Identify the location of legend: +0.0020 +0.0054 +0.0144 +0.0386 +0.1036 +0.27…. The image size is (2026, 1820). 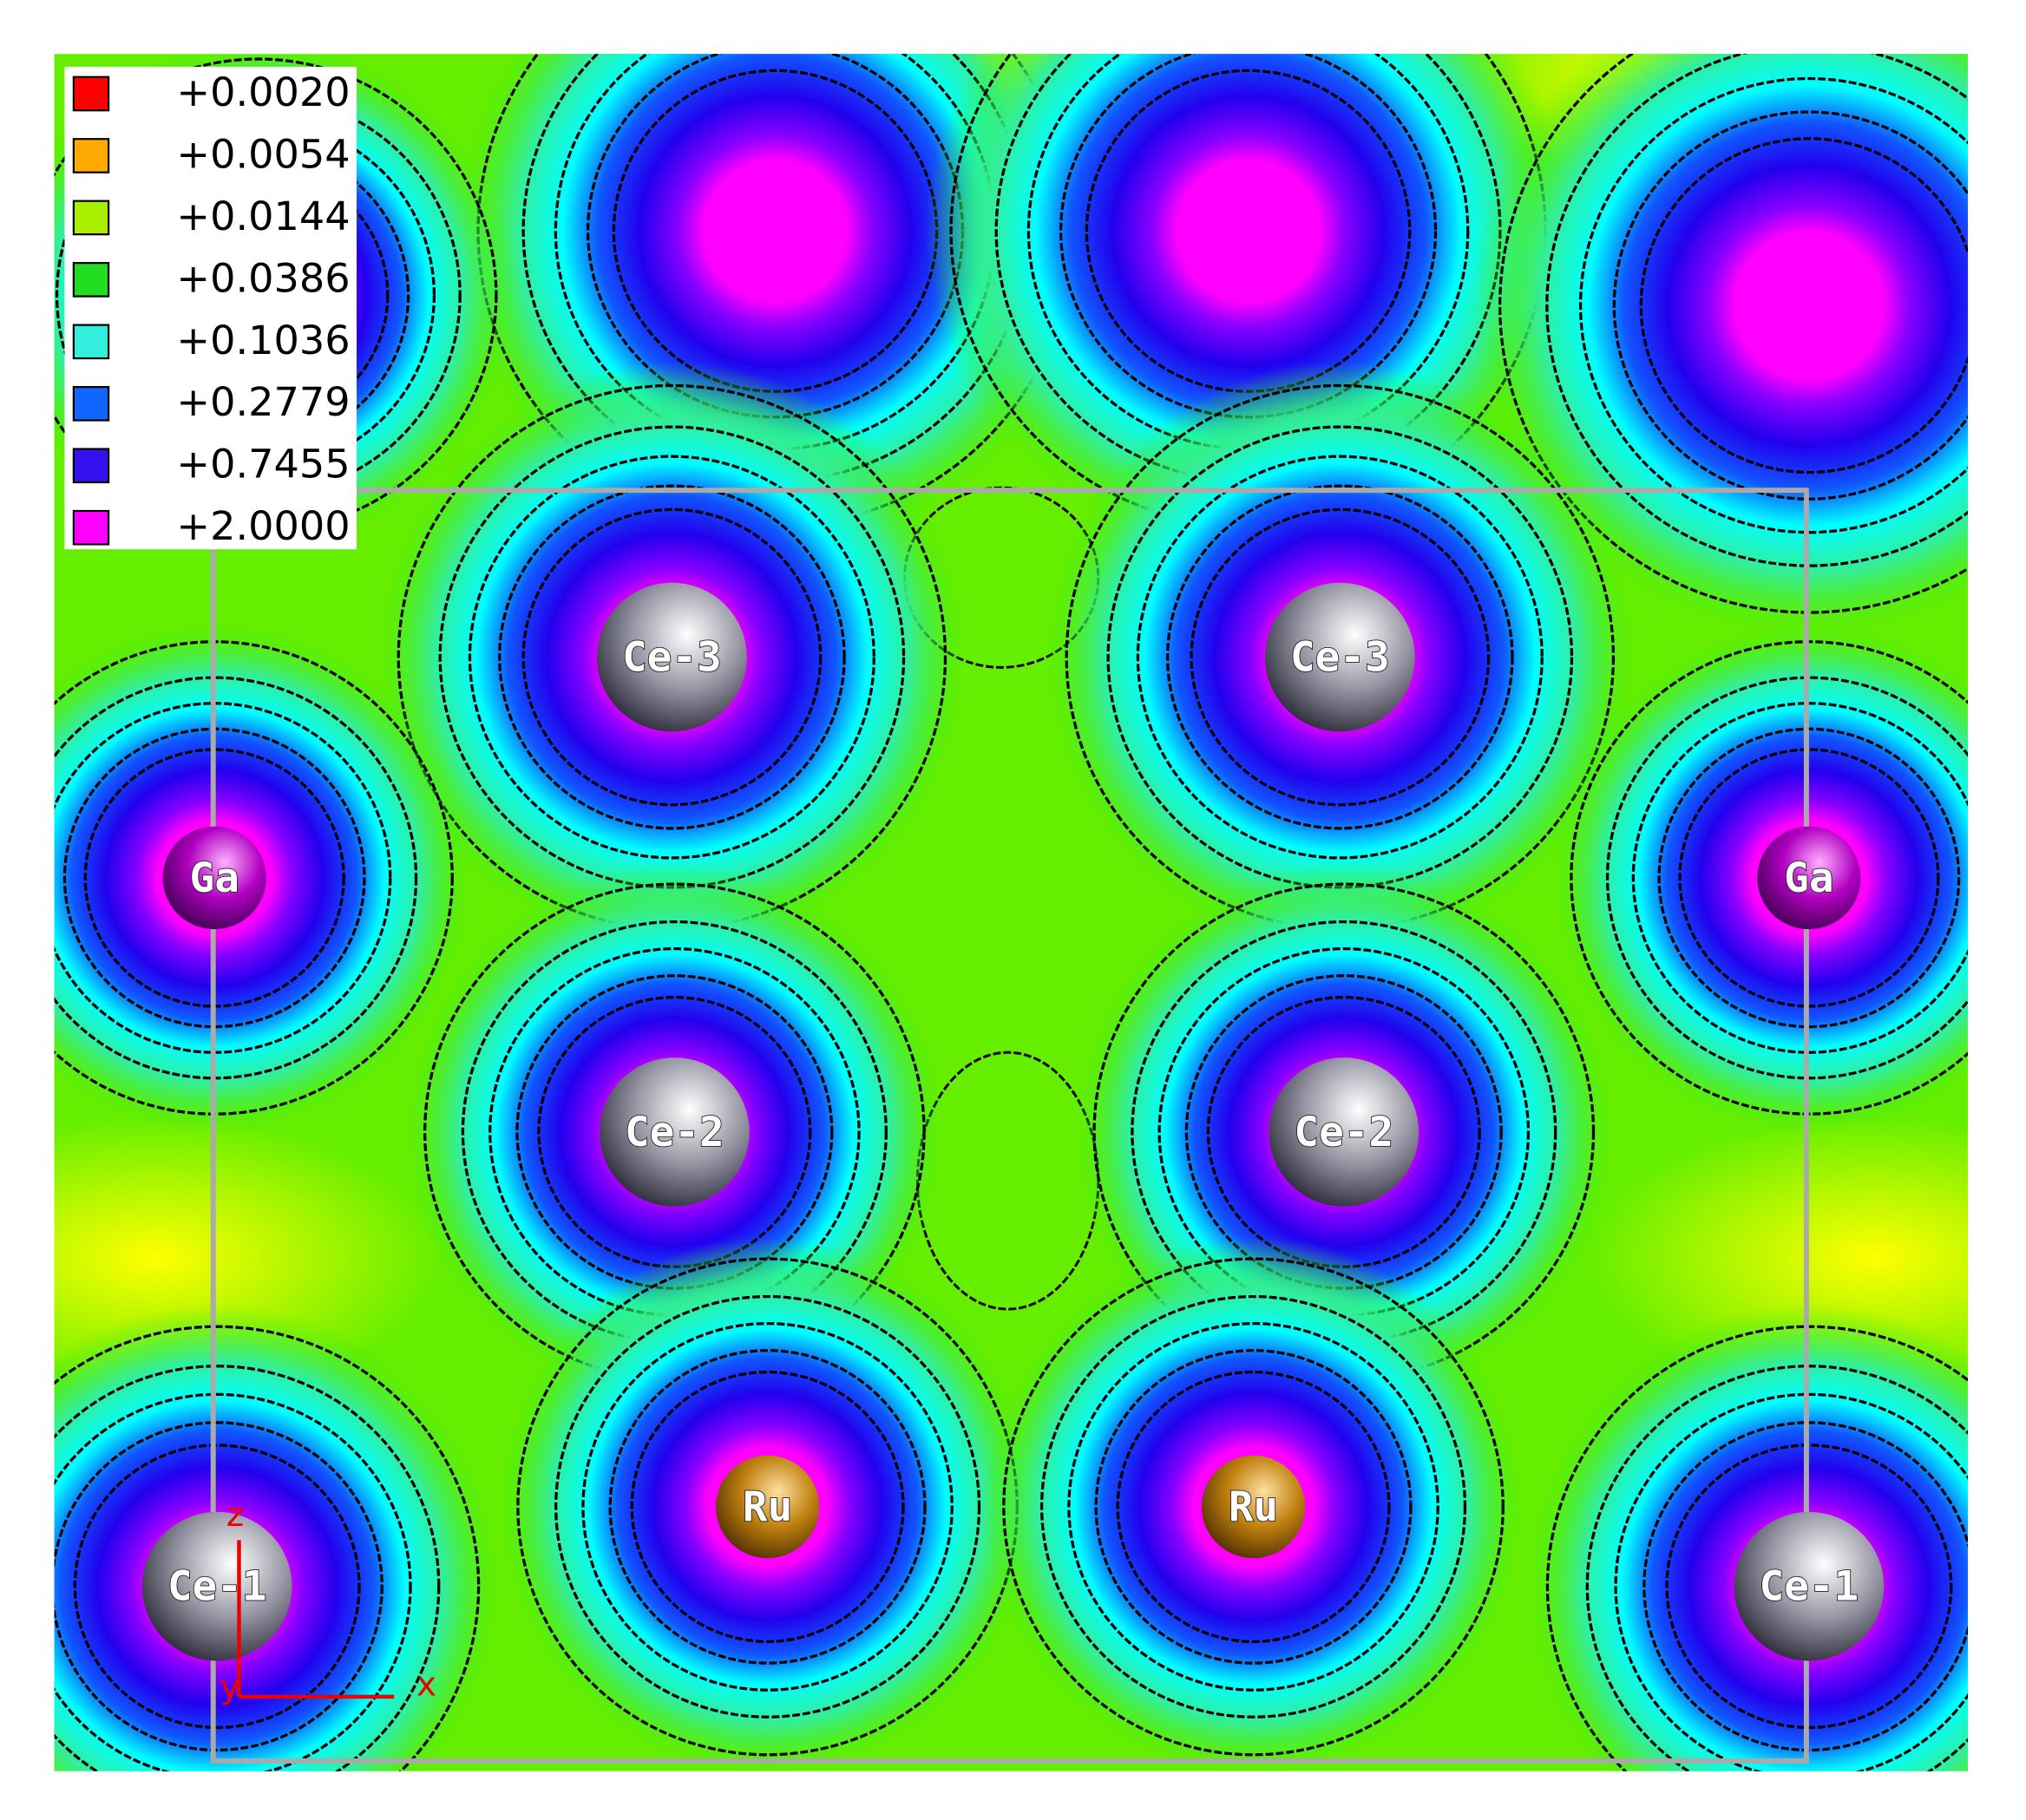
(210, 308).